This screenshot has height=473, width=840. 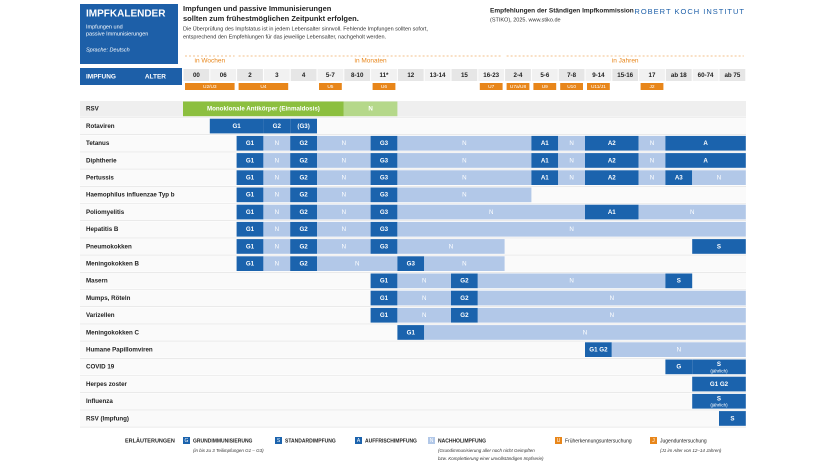 What do you see at coordinates (304, 75) in the screenshot?
I see `age: 4` at bounding box center [304, 75].